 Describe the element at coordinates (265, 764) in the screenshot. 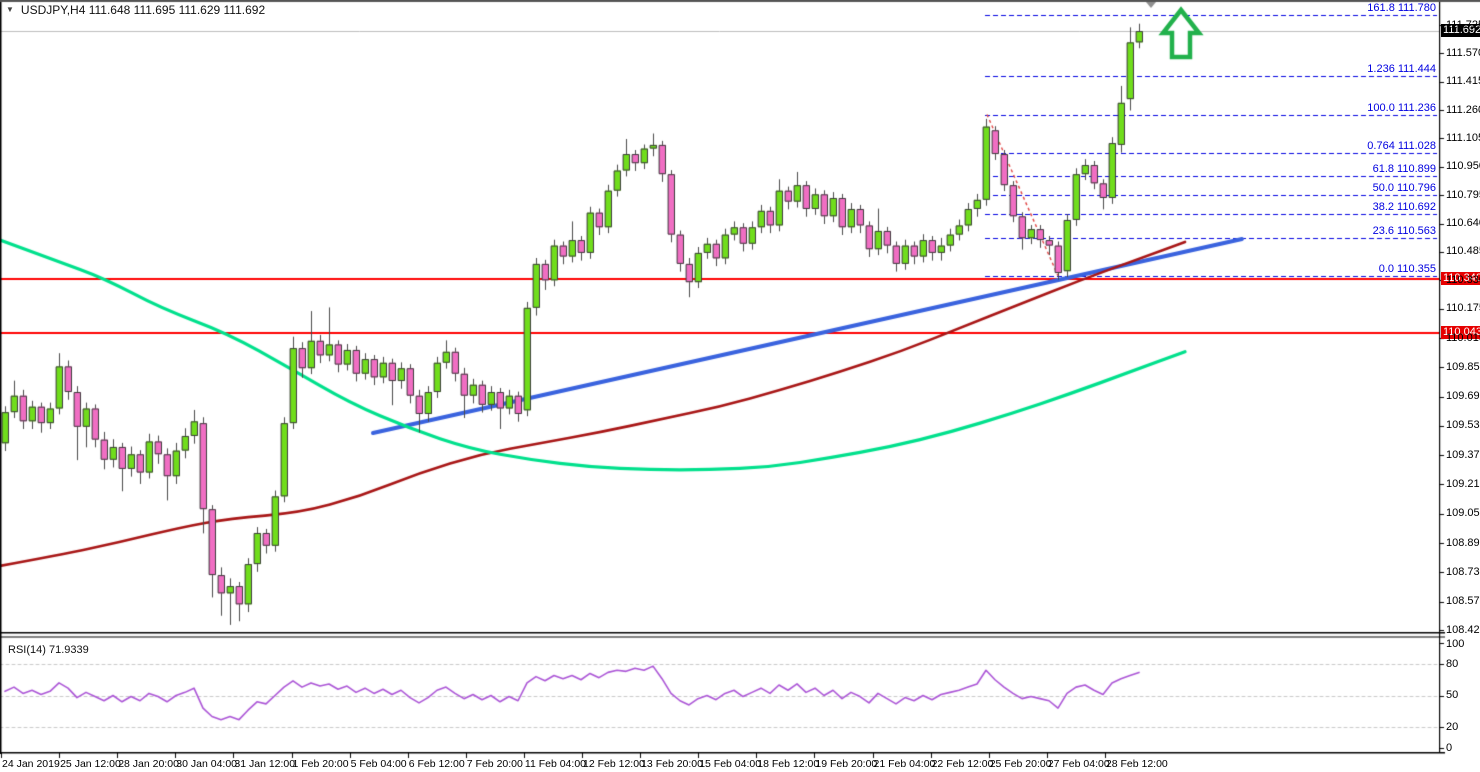

I see `date-axis-label: 31 Jan 12:00` at that location.